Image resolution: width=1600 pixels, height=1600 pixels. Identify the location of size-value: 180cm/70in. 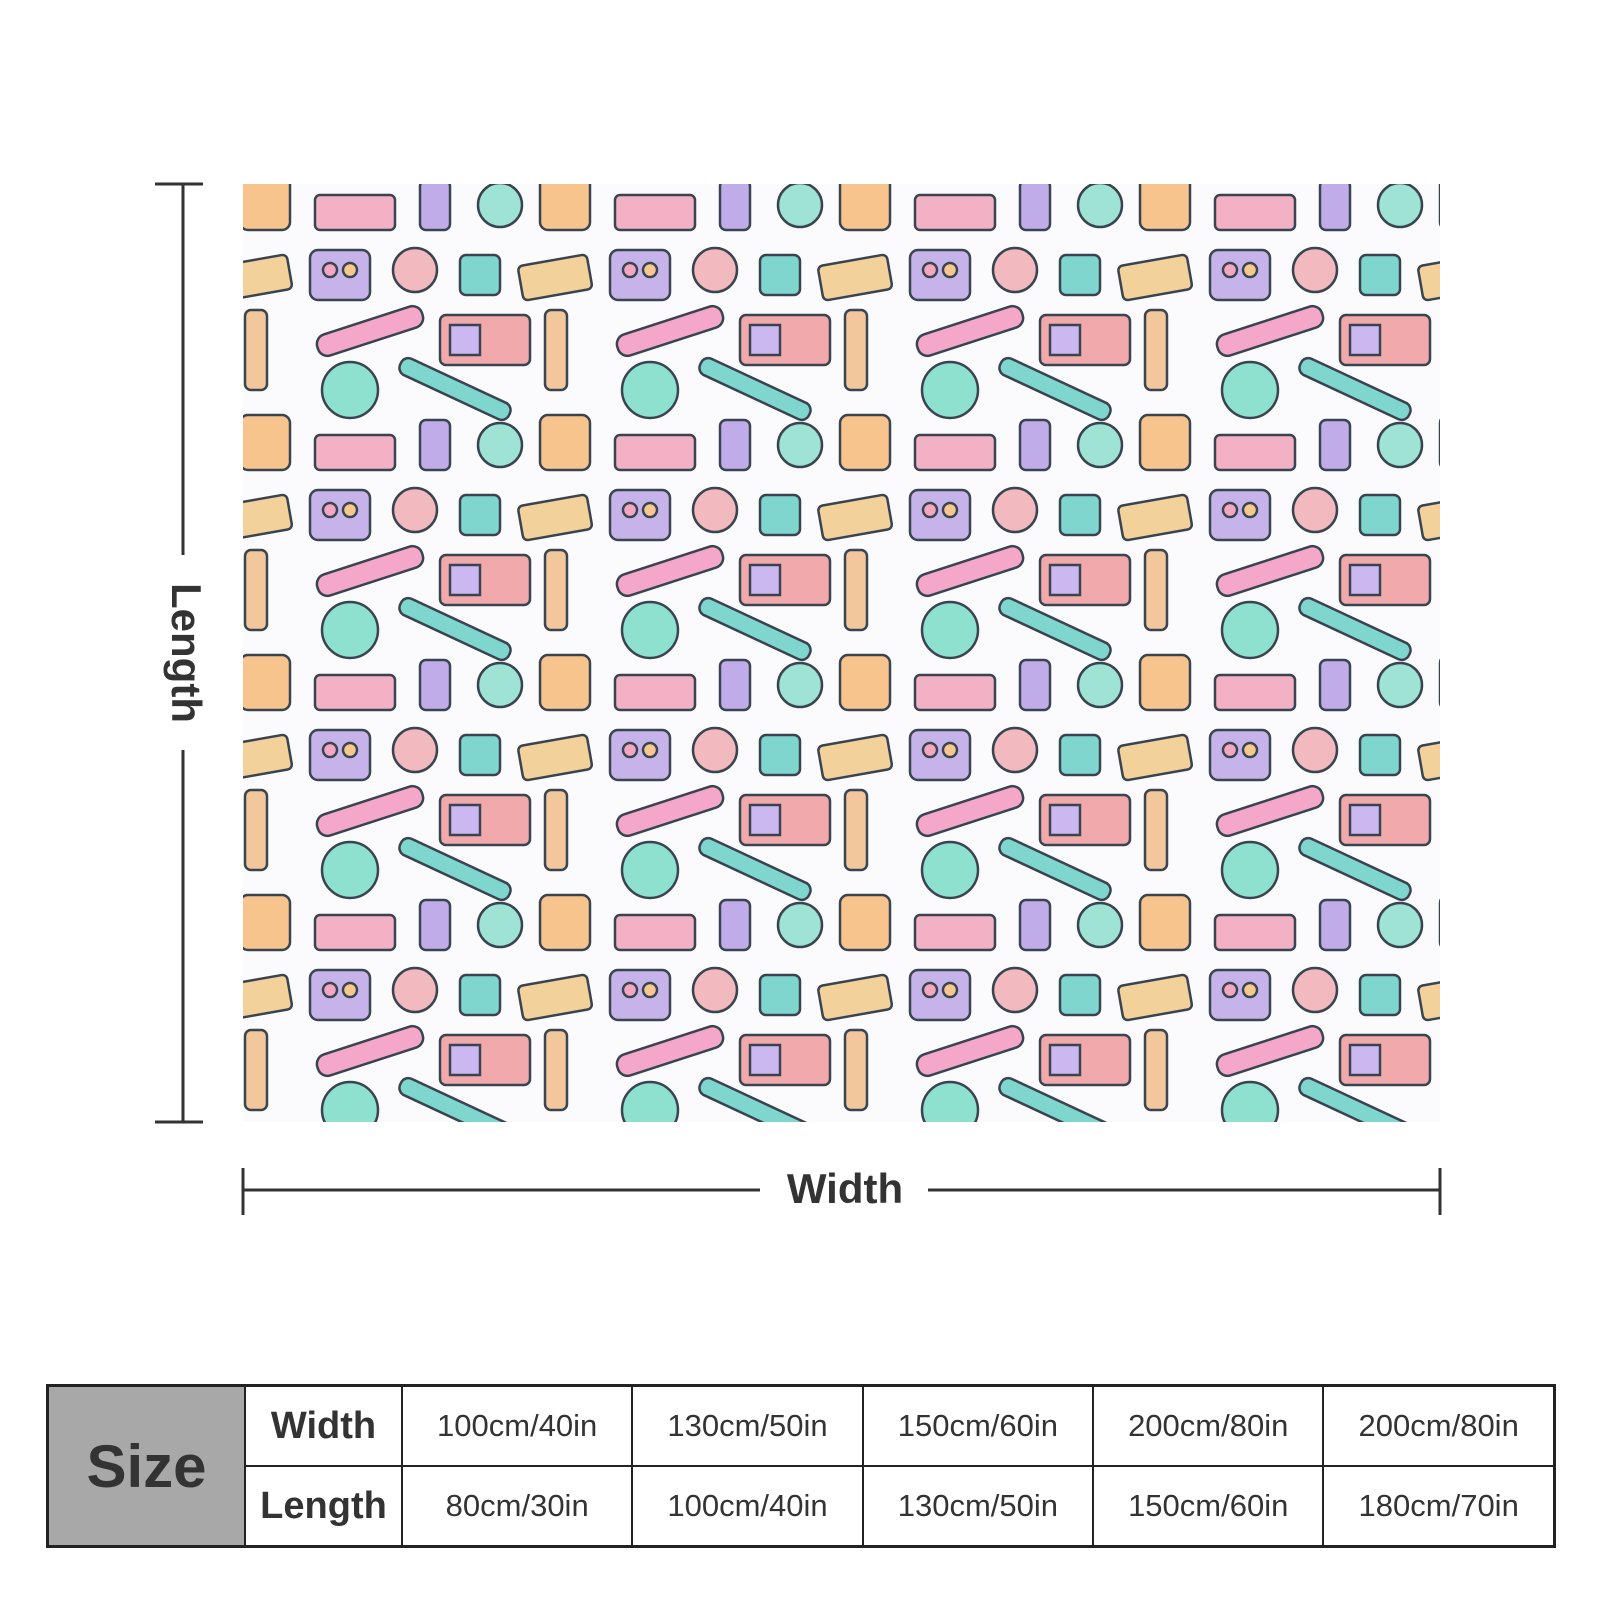
(1439, 1506).